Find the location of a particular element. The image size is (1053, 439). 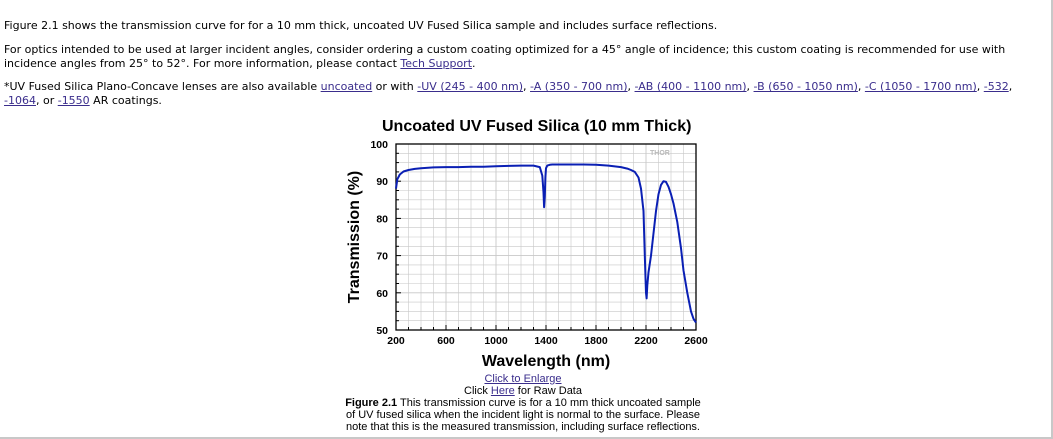

x-tick-label: 1000 is located at coordinates (496, 341).